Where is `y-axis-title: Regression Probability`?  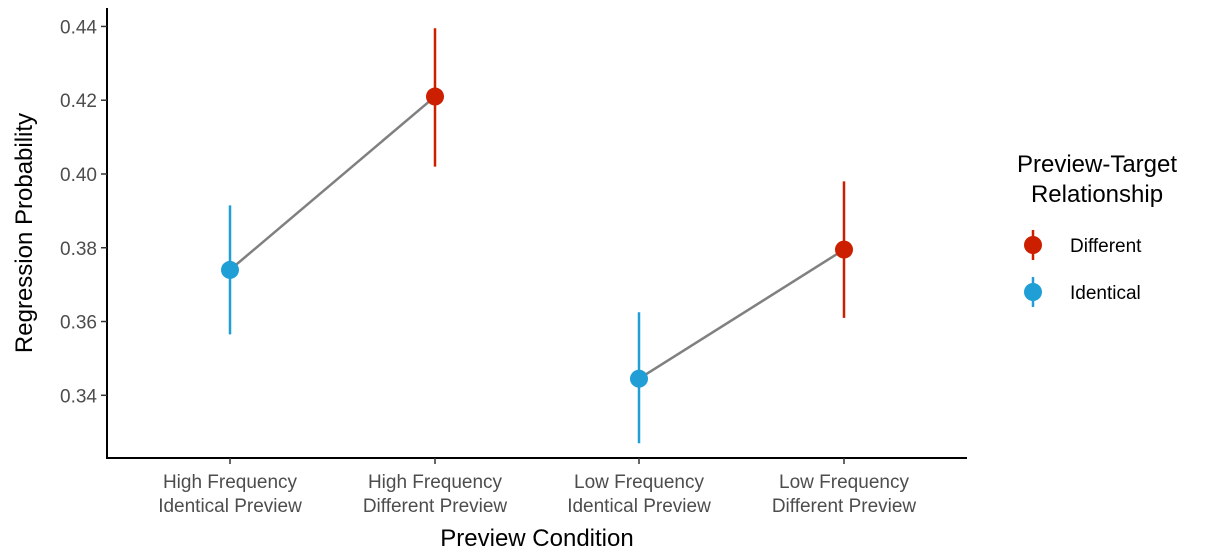
y-axis-title: Regression Probability is located at coordinates (24, 233).